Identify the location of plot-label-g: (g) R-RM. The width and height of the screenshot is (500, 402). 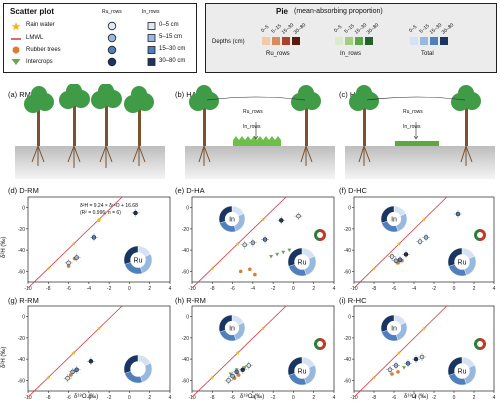
(23, 300).